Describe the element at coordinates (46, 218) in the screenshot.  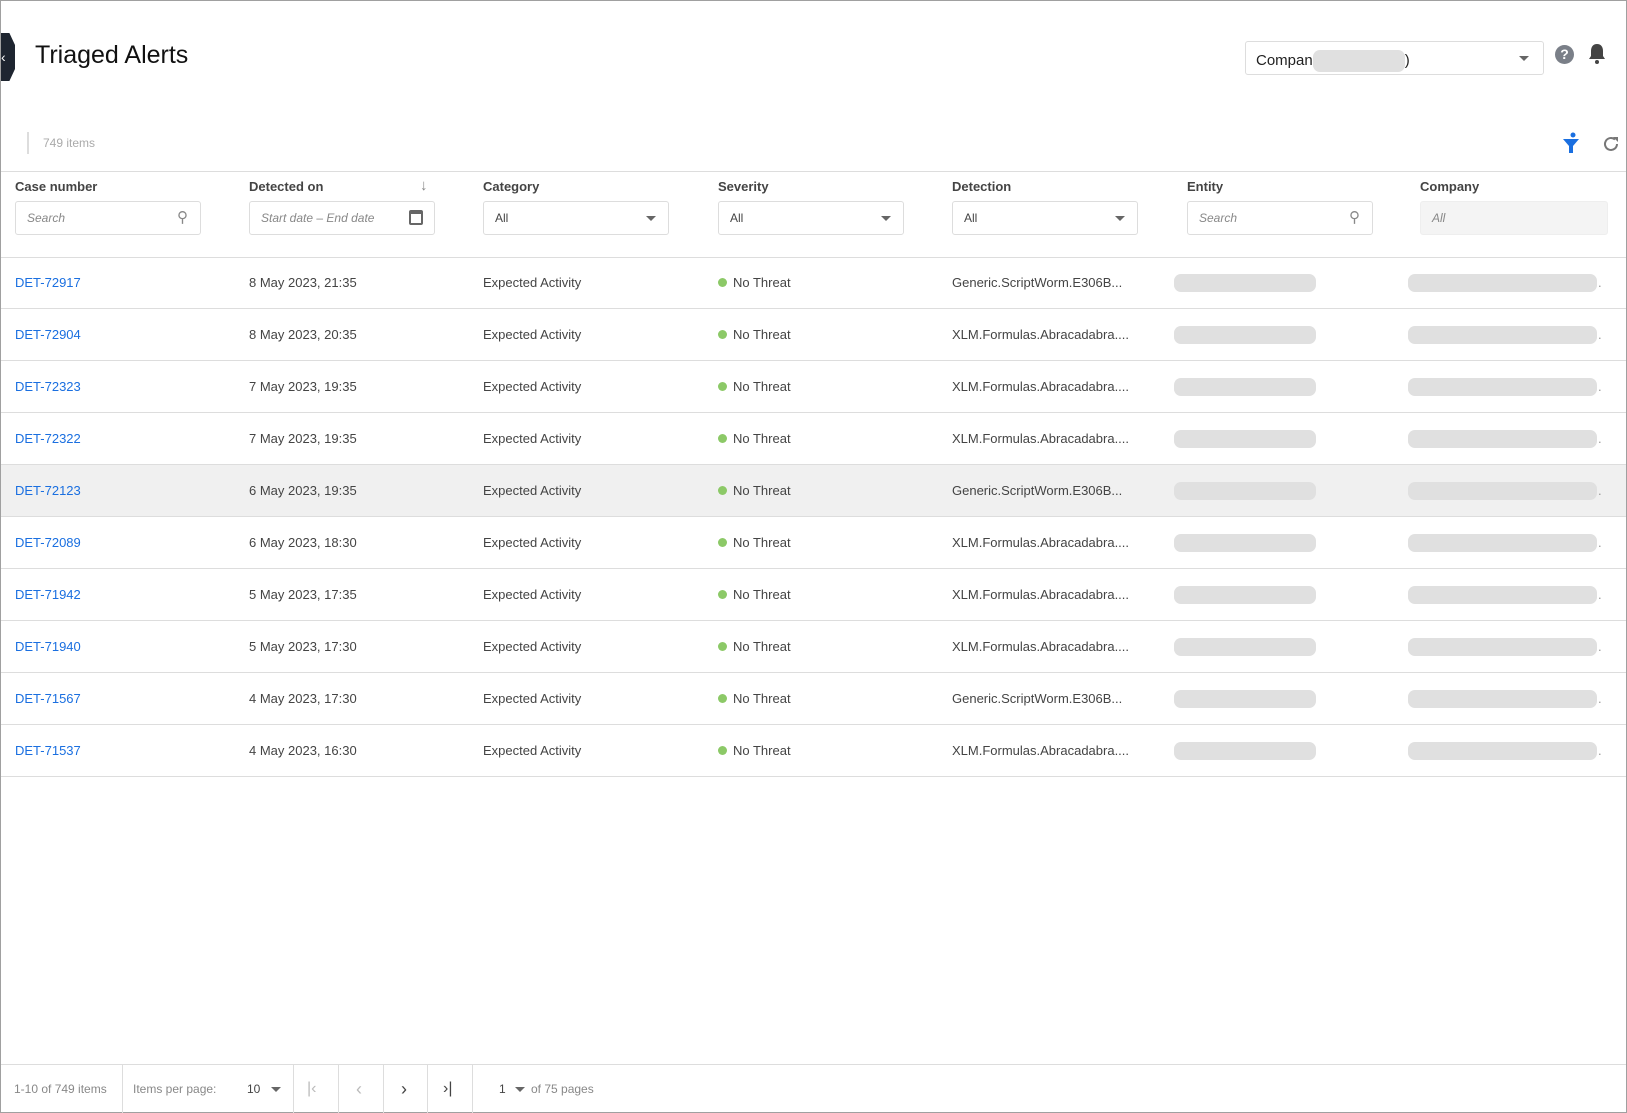
I see `placeholder: Search` at that location.